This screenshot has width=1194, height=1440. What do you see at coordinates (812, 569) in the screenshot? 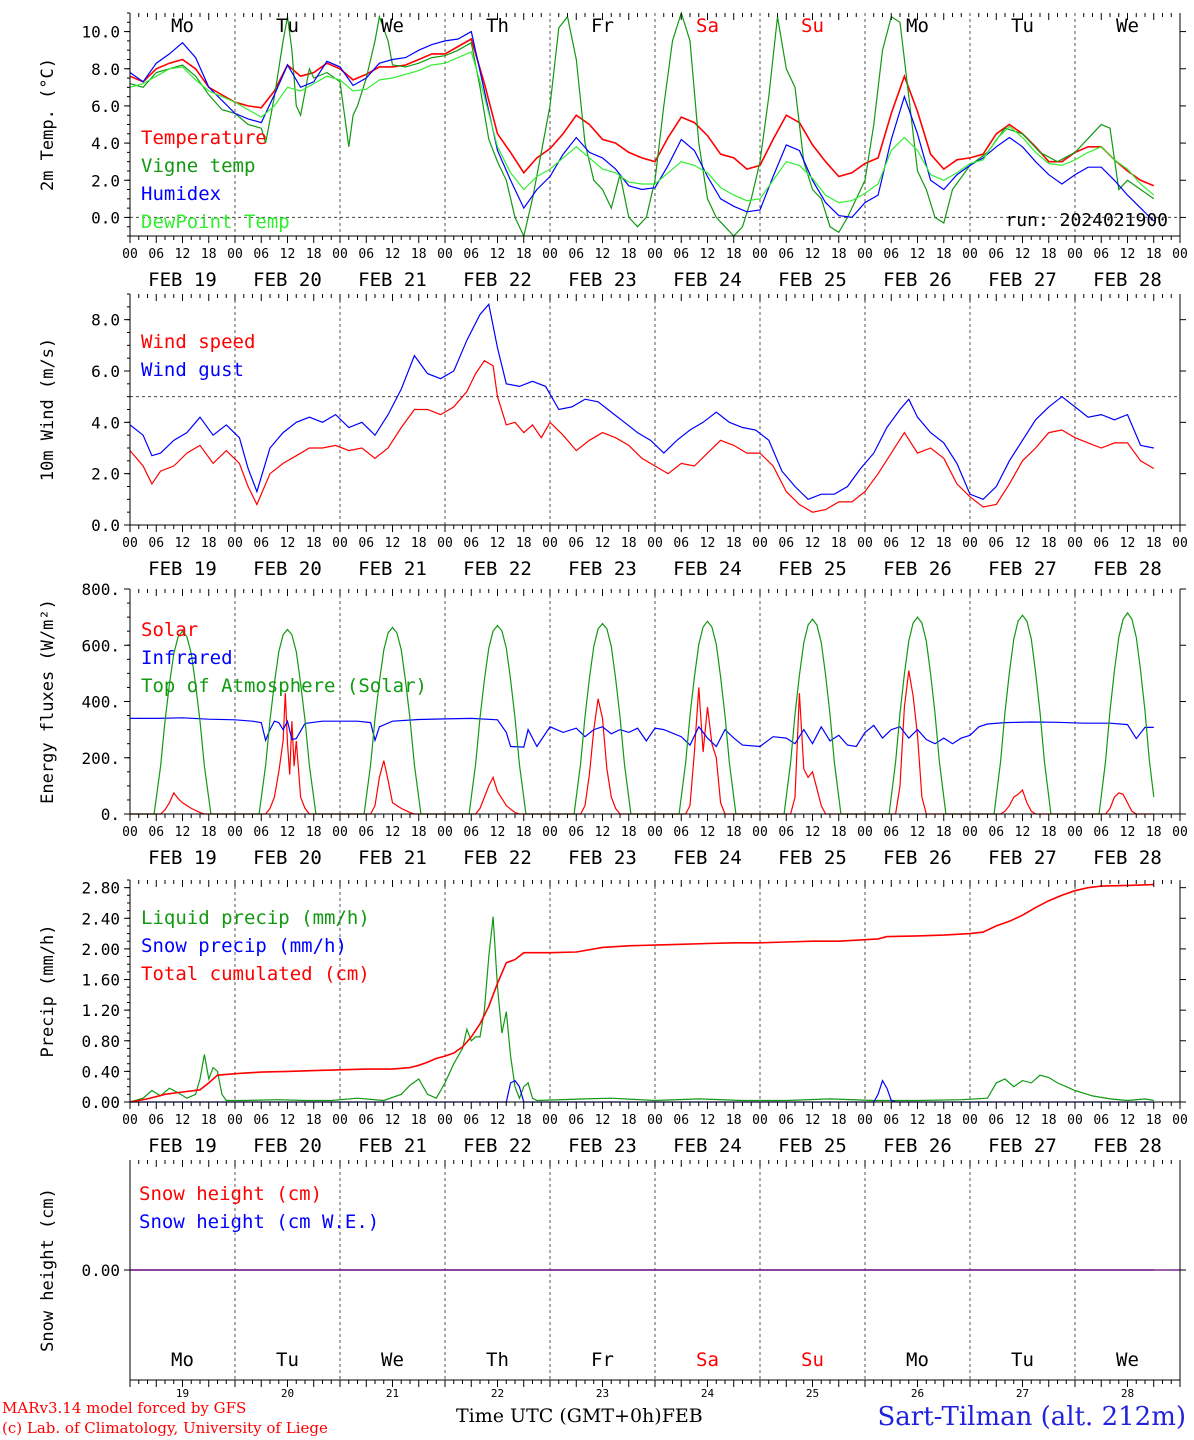
I see `date-label: FEB 25` at bounding box center [812, 569].